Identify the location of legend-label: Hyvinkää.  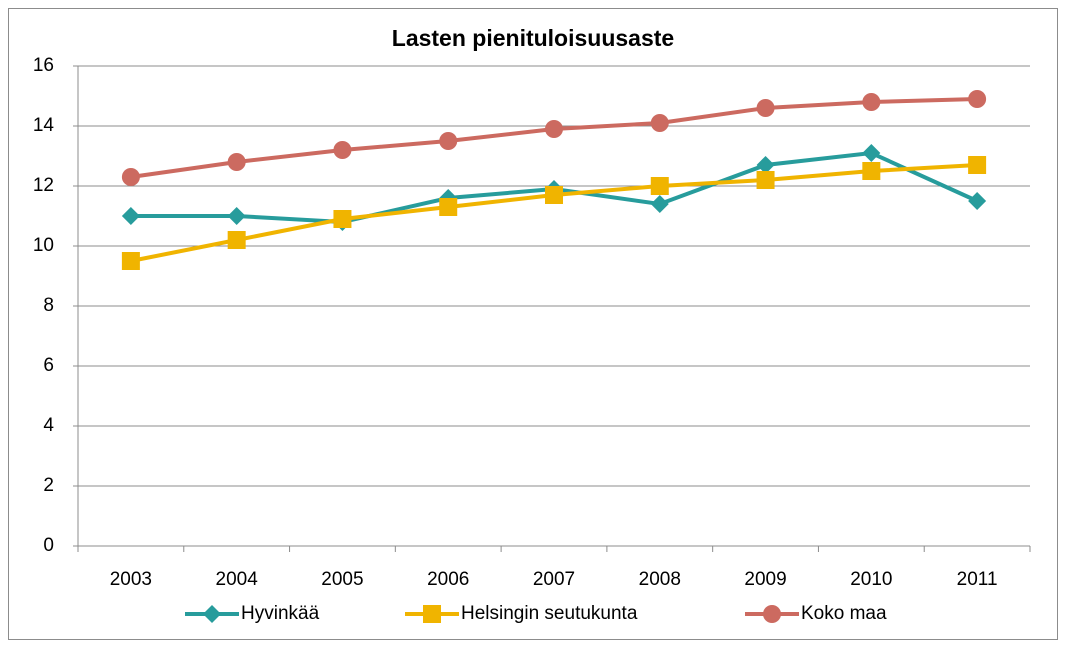
(280, 613).